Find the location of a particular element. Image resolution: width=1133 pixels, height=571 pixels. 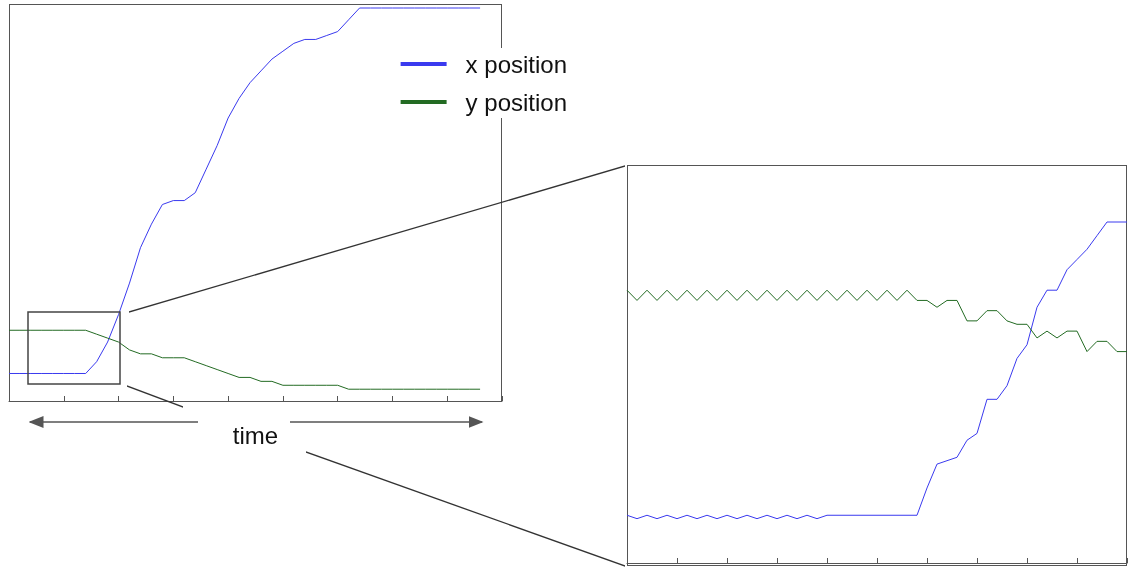

legend-label: y position is located at coordinates (516, 102).